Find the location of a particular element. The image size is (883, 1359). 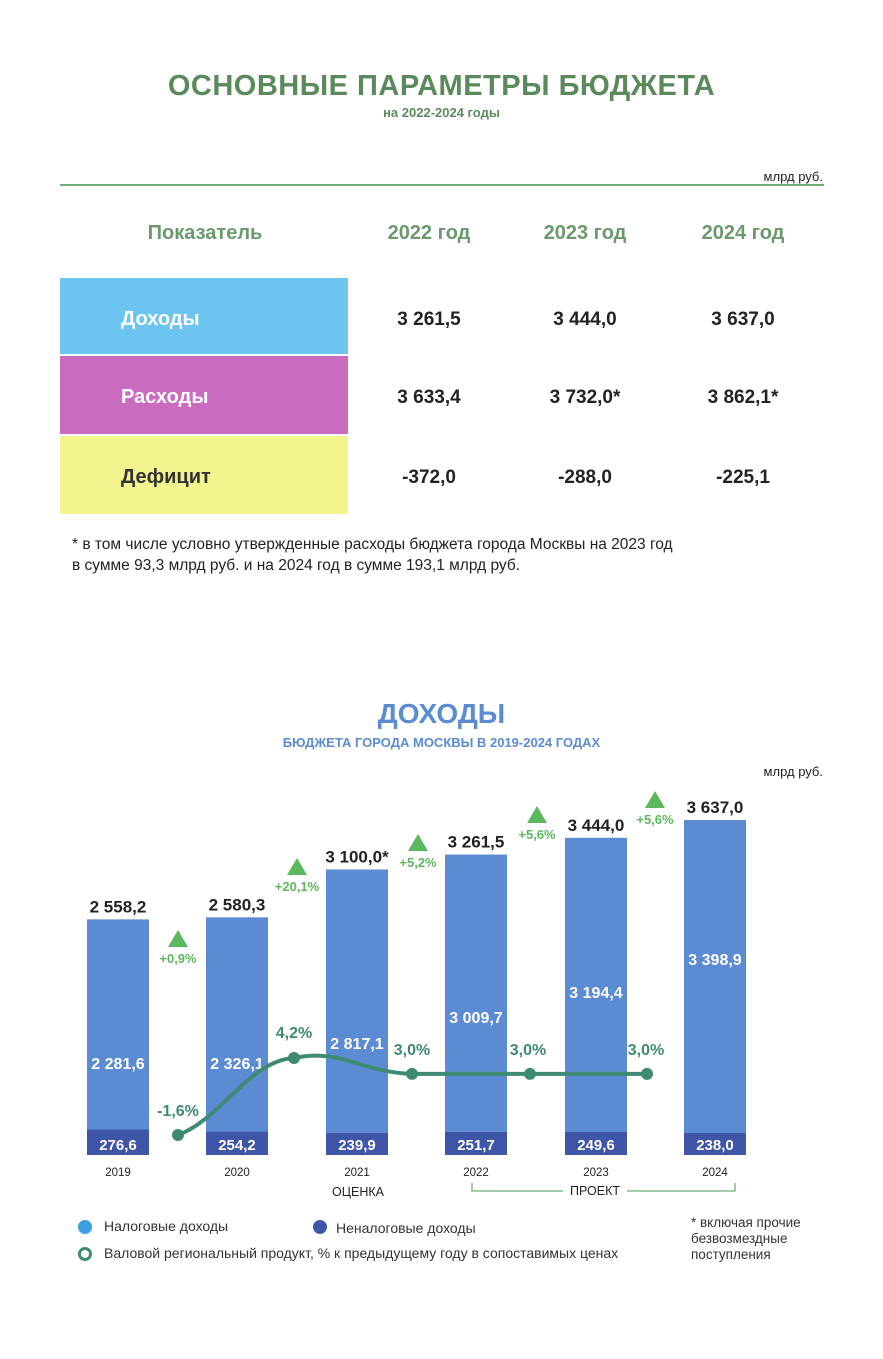

nontax-value-label: 238,0 is located at coordinates (715, 1145).